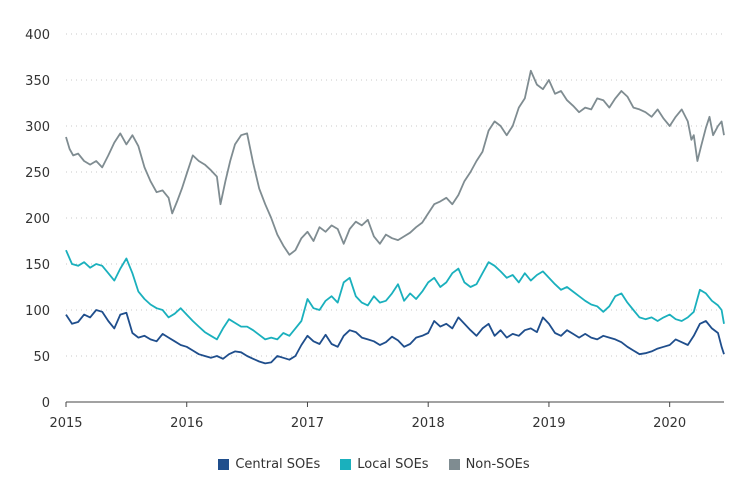 This screenshot has width=748, height=496. I want to click on series-line-central-soes, so click(395, 337).